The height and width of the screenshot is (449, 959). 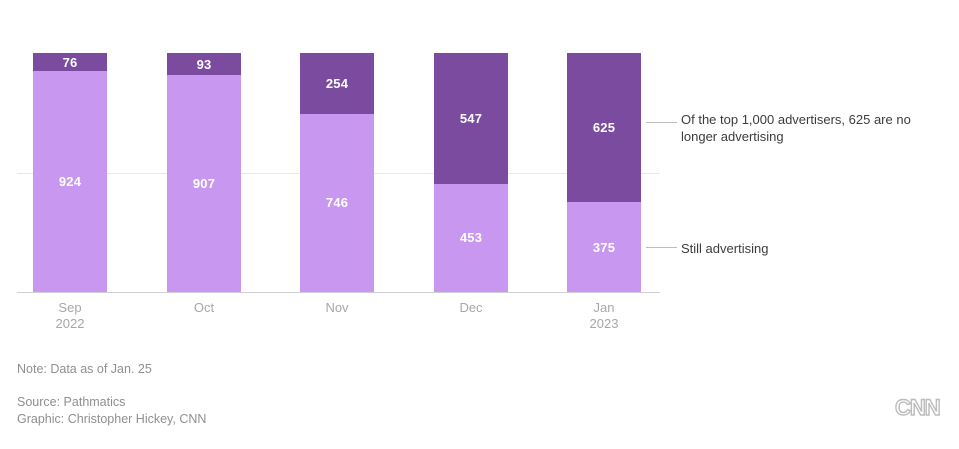 I want to click on x-tick-label-dec: Dec, so click(x=471, y=308).